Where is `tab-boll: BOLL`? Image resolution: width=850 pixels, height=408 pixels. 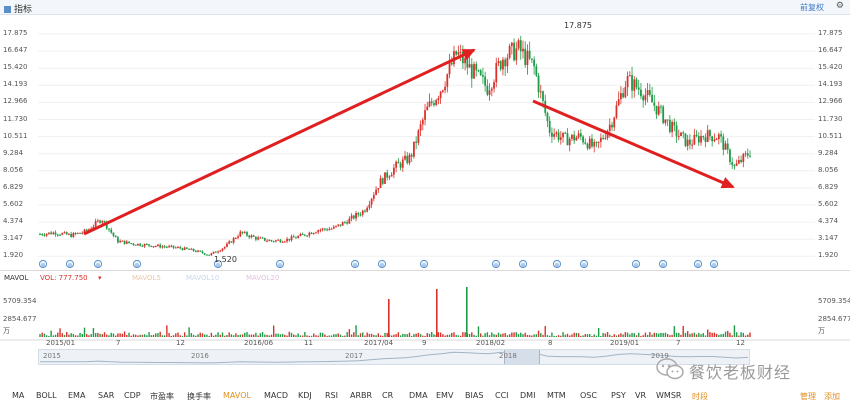
tab-boll: BOLL is located at coordinates (46, 395).